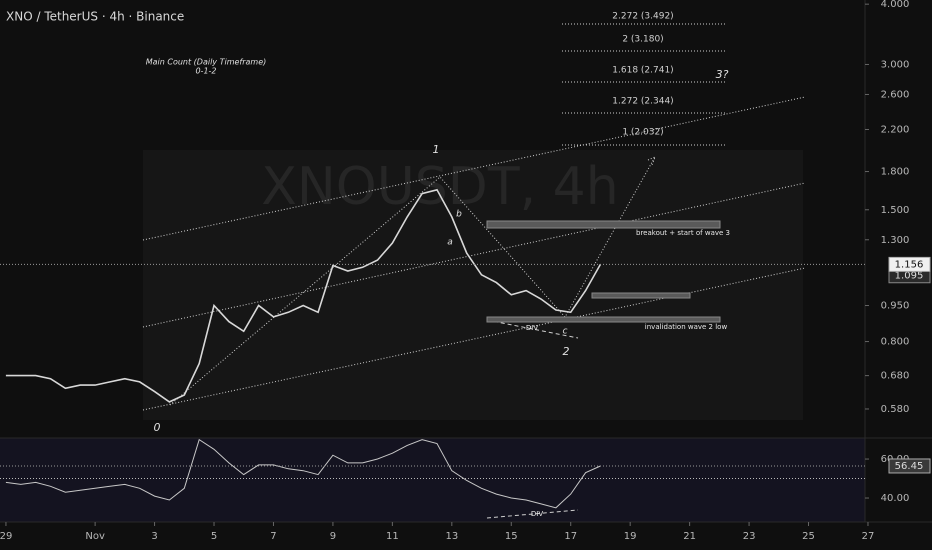 The image size is (932, 550). What do you see at coordinates (895, 172) in the screenshot?
I see `y-tick-label: 1.800` at bounding box center [895, 172].